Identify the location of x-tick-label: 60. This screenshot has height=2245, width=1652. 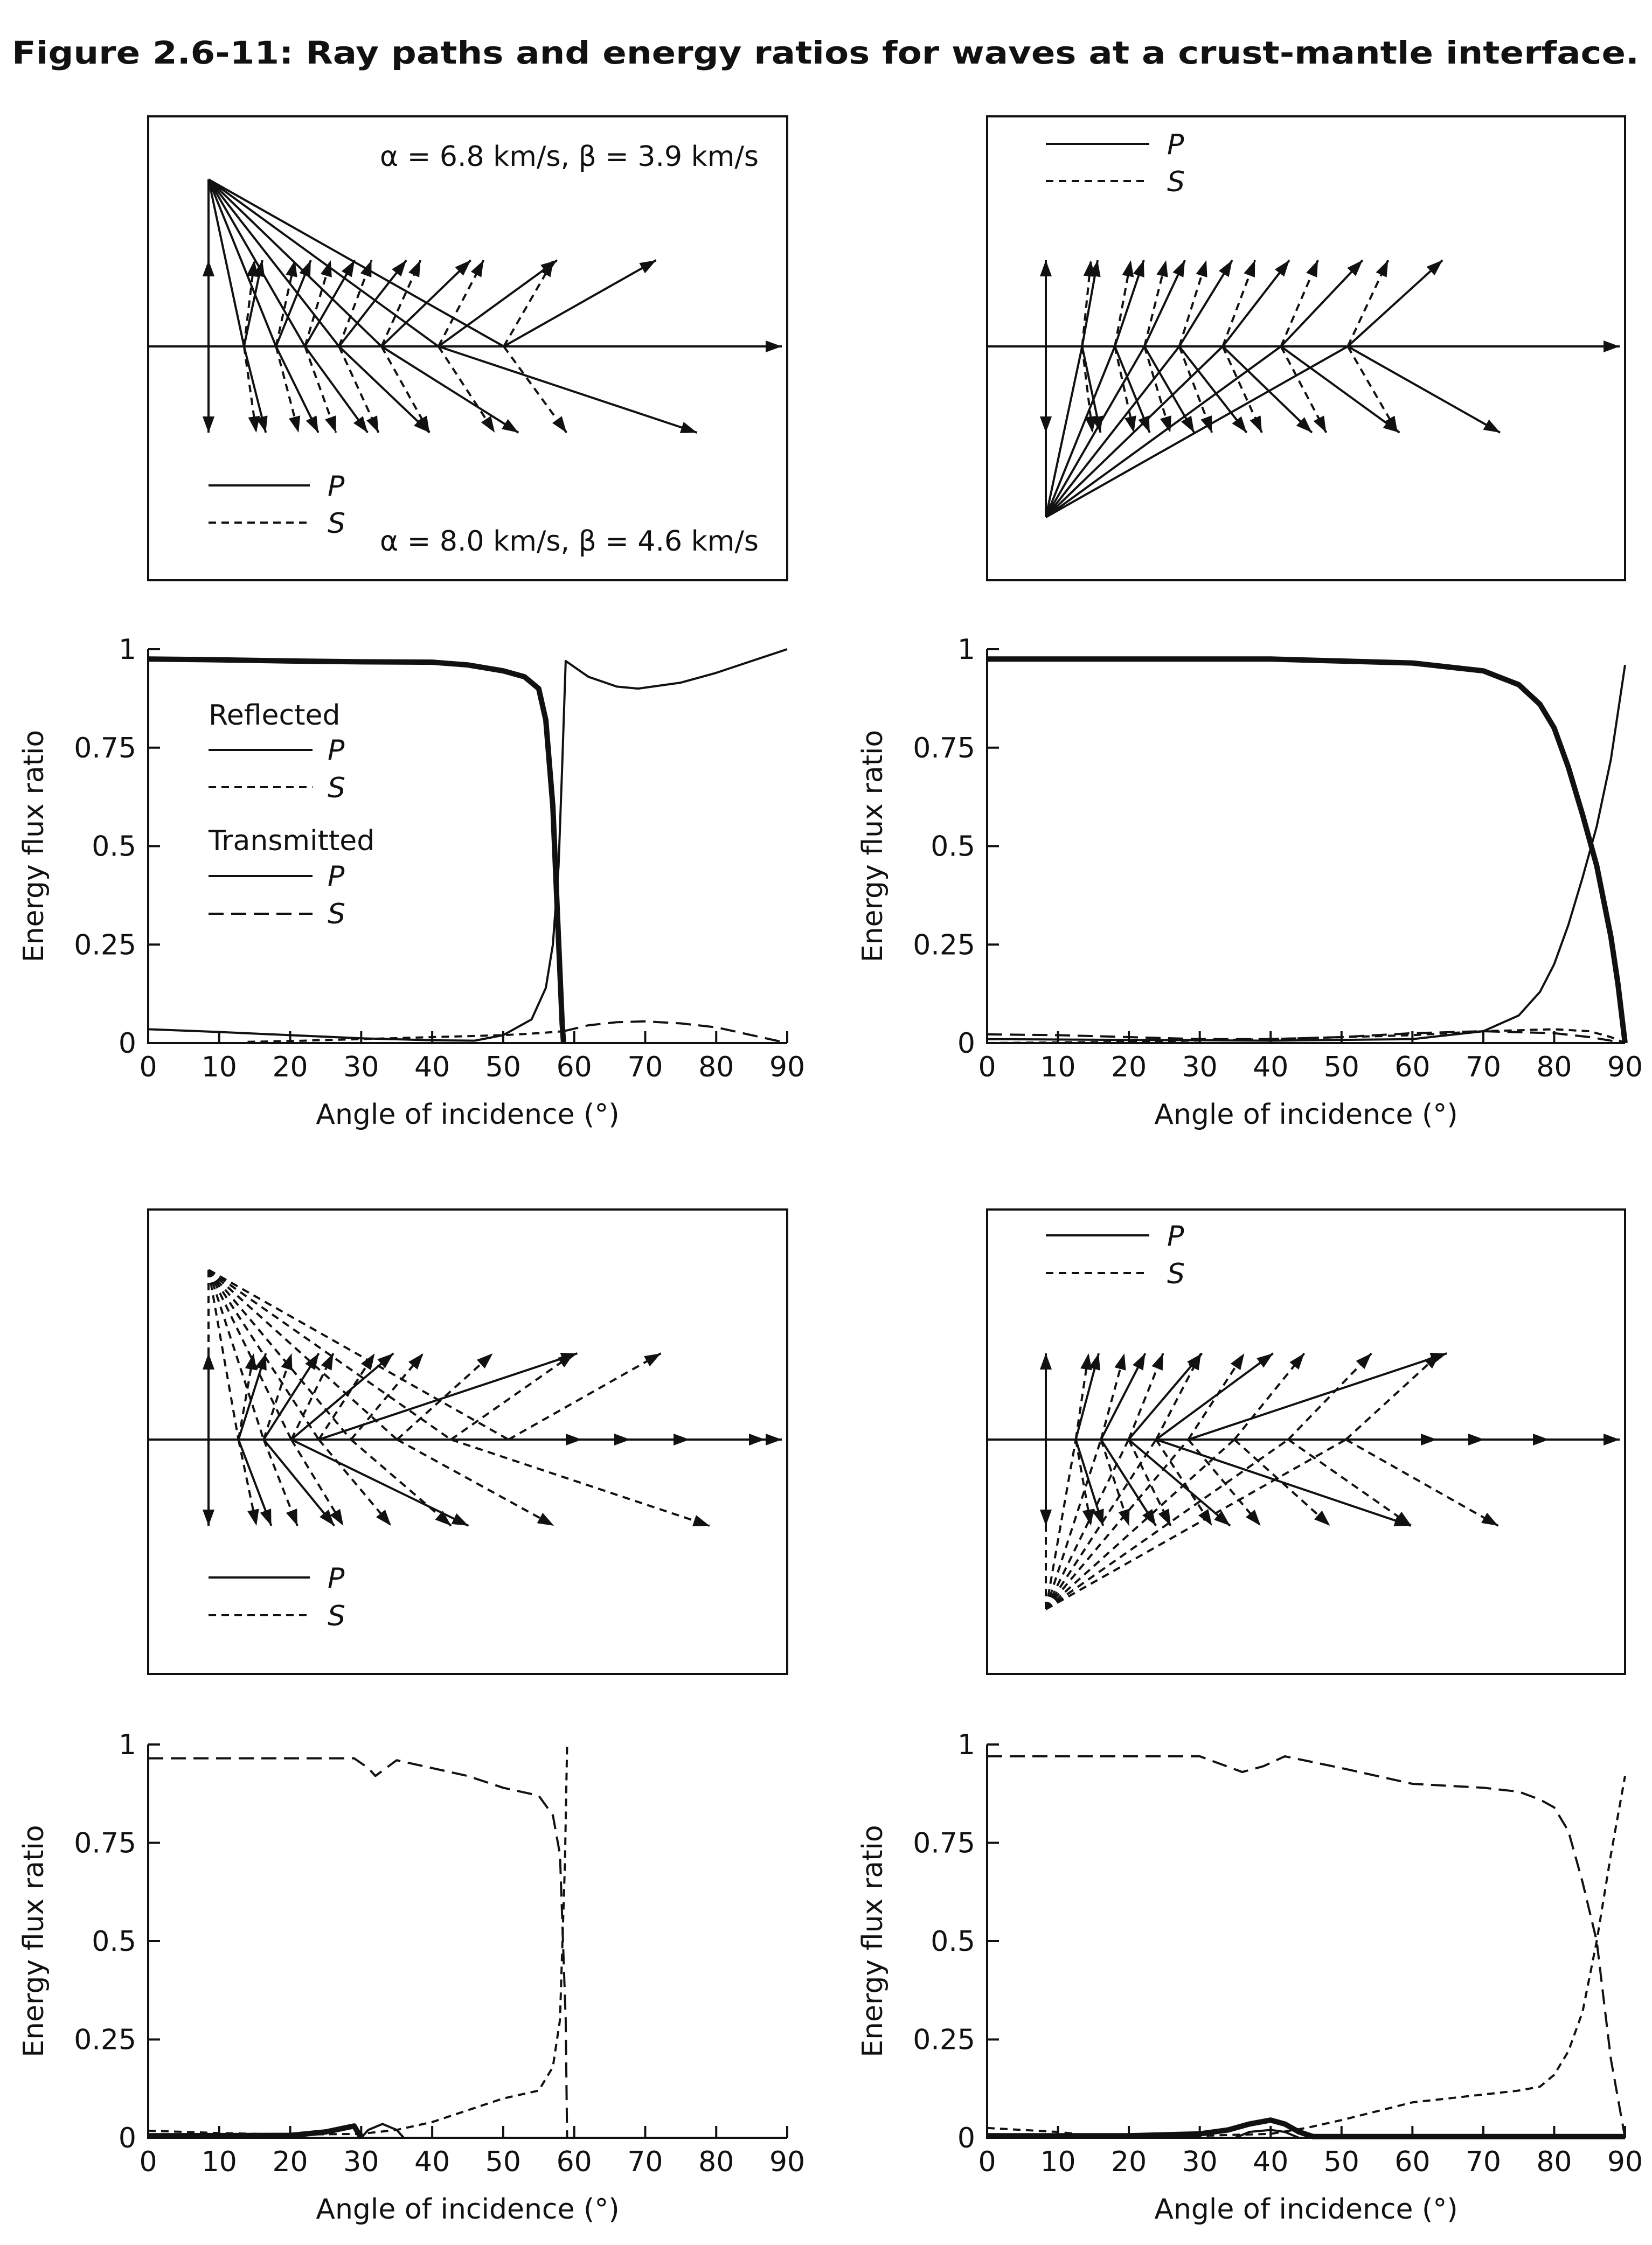
(1412, 1067).